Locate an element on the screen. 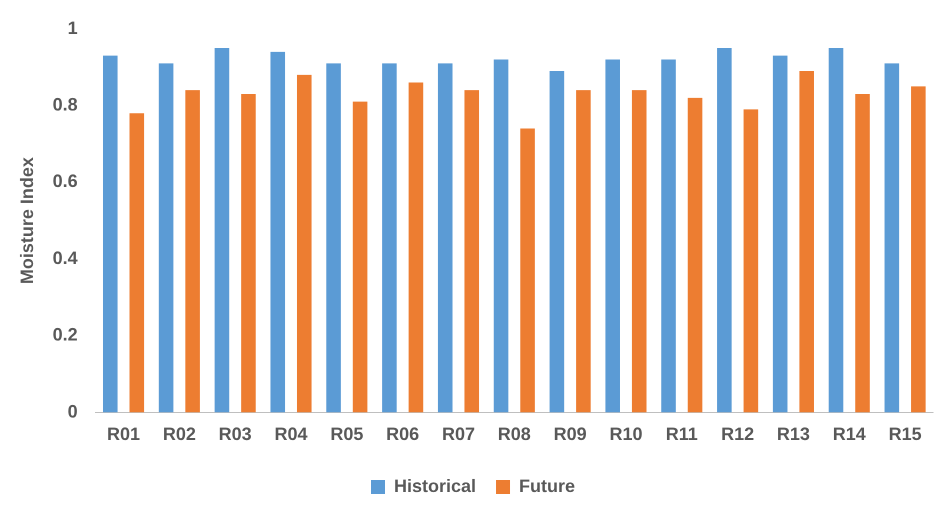 This screenshot has height=514, width=951. y-tick-label: 0.6 is located at coordinates (65, 181).